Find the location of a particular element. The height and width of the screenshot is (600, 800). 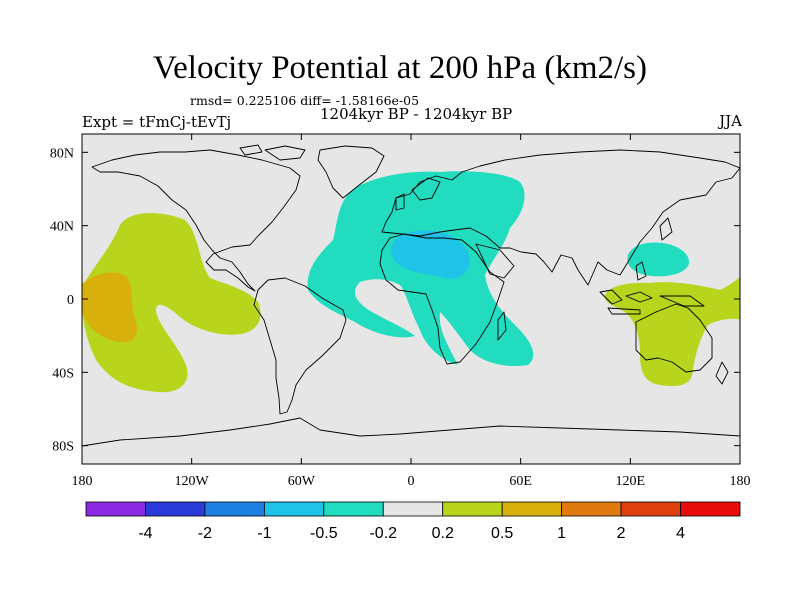

colorbar-label: 0.5 is located at coordinates (502, 533).